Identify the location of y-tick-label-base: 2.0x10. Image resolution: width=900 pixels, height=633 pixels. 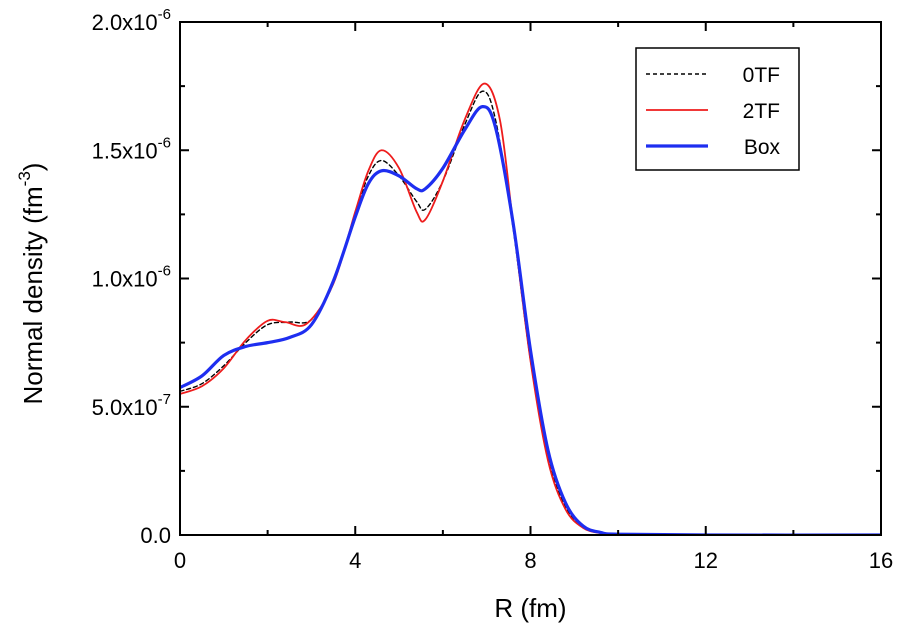
(125, 22).